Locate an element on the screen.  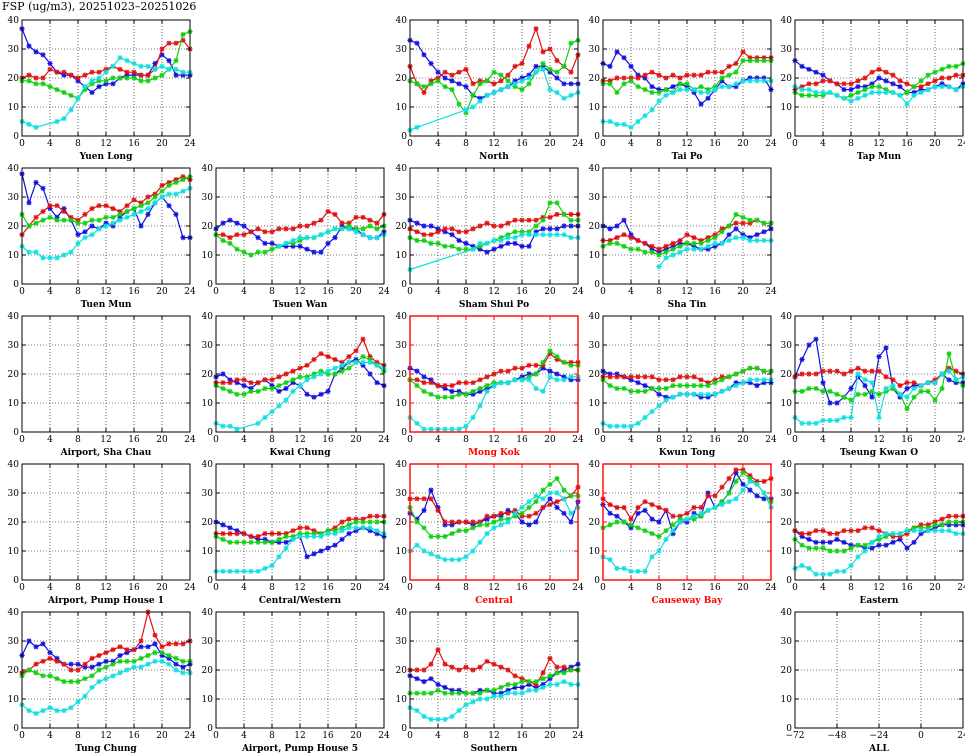
tick-label-x: 24 is located at coordinates (961, 588).